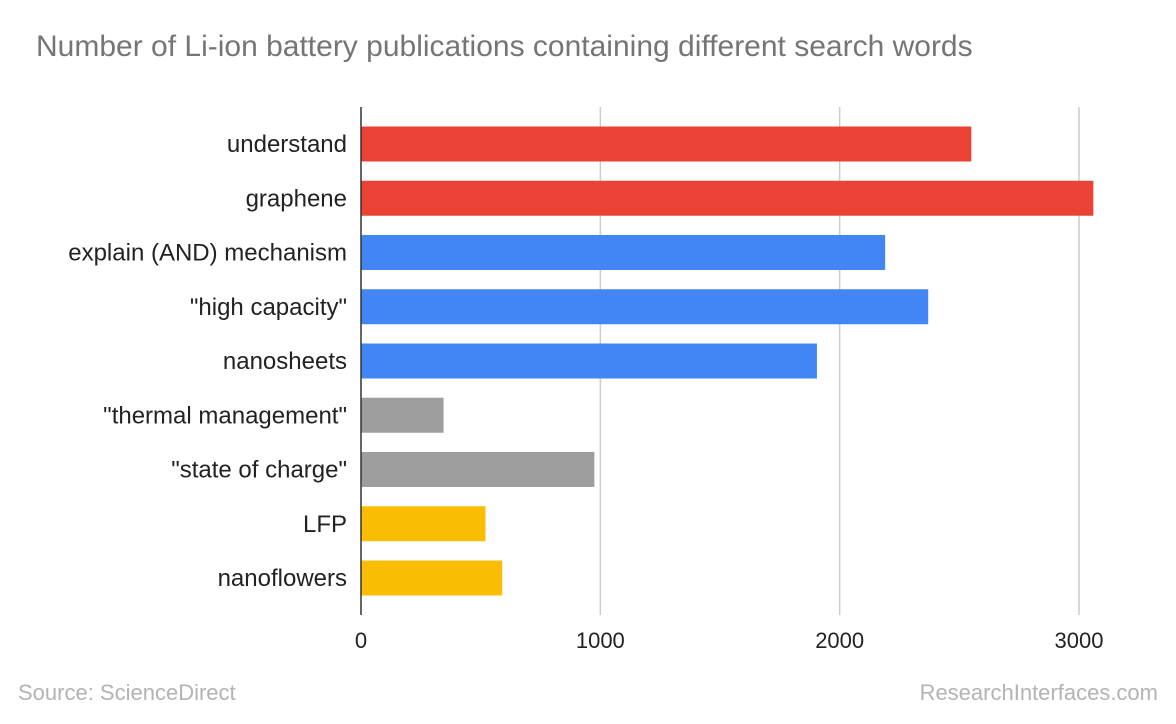  What do you see at coordinates (287, 144) in the screenshot?
I see `category-label: understand` at bounding box center [287, 144].